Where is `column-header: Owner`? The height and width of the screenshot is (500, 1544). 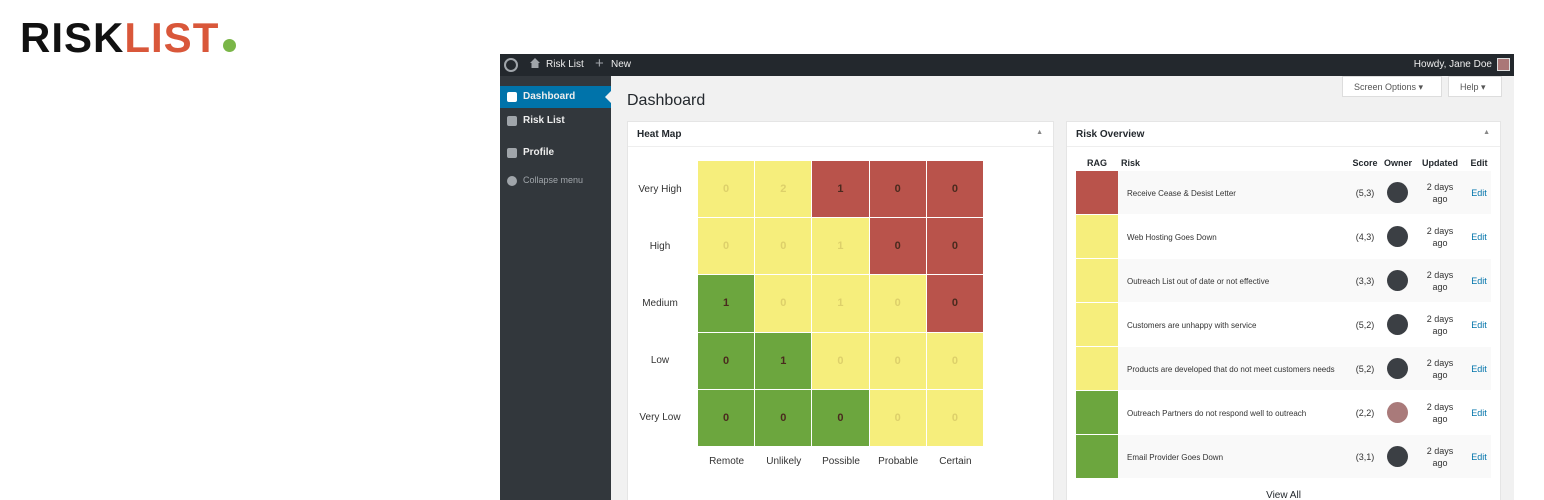
column-header: Owner is located at coordinates (1397, 163).